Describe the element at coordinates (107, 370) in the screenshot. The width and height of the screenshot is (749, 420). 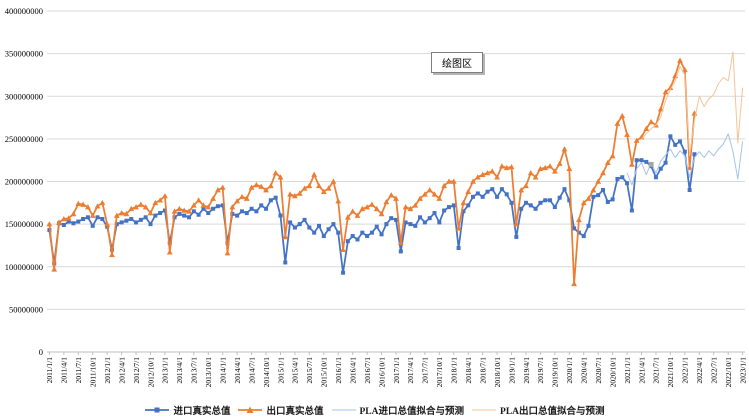
I see `x-axis-tick-label: 2012/1/1` at that location.